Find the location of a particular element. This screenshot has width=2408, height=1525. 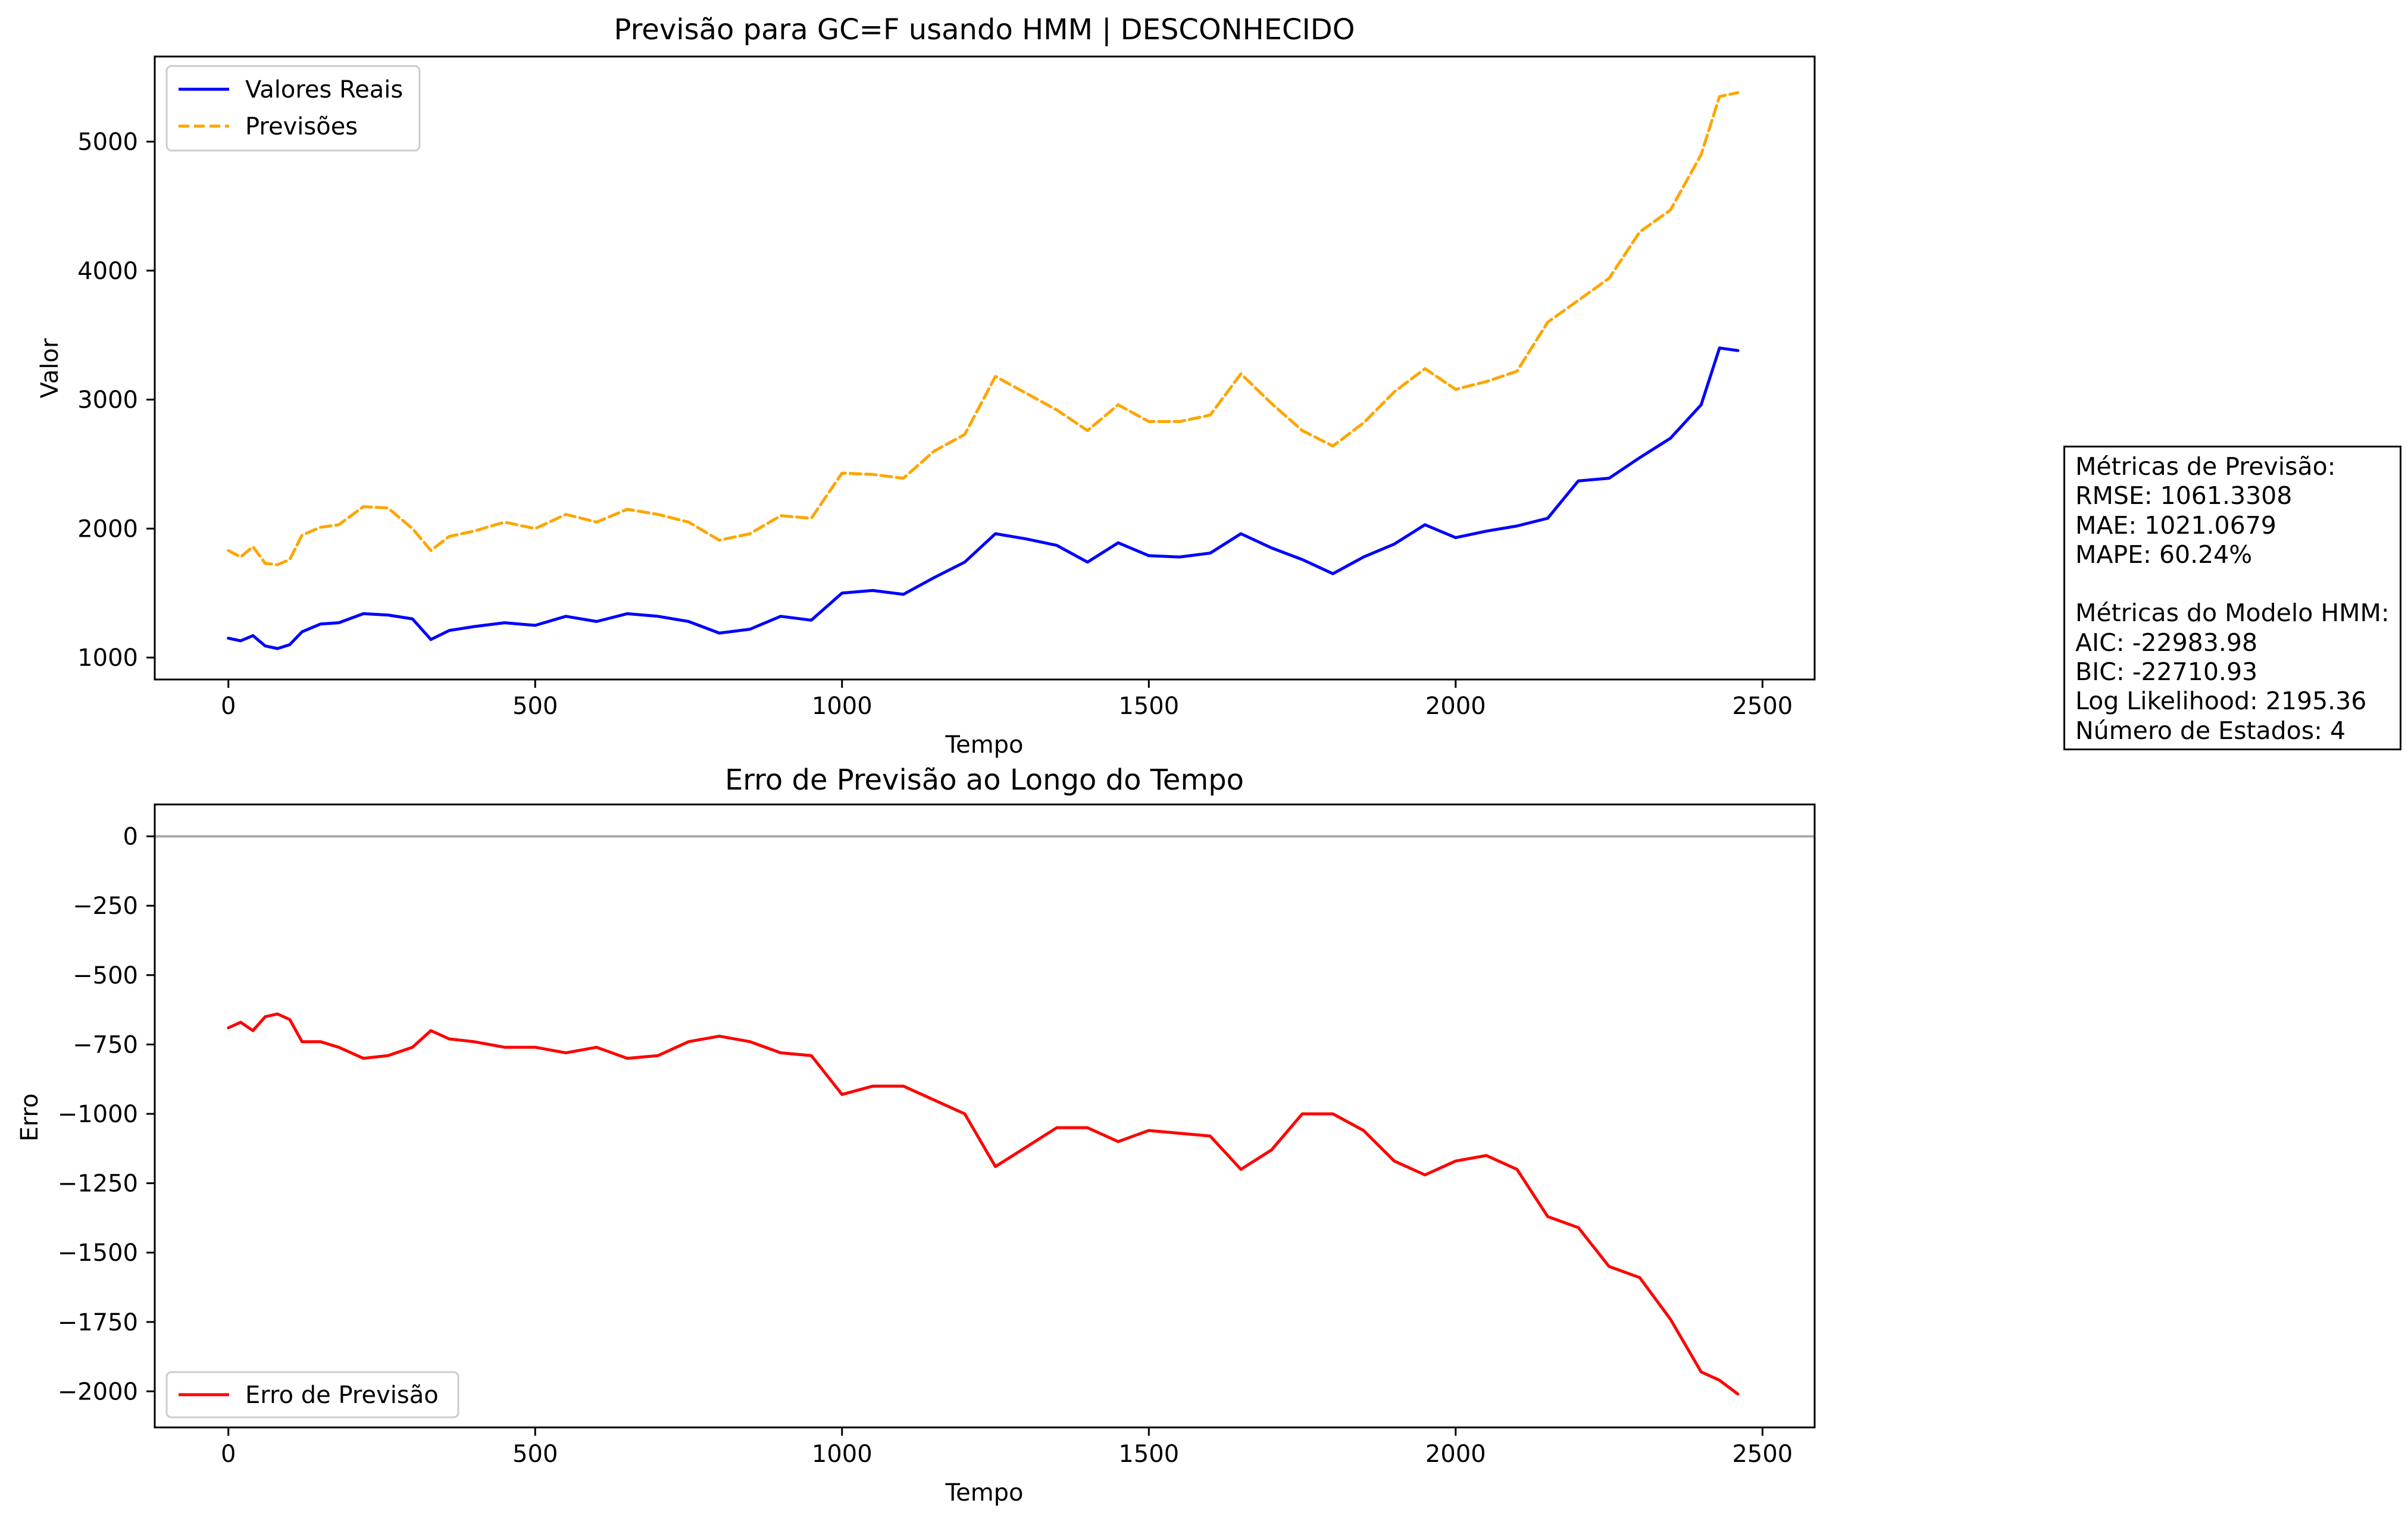

chart1-legend-box is located at coordinates (293, 108).